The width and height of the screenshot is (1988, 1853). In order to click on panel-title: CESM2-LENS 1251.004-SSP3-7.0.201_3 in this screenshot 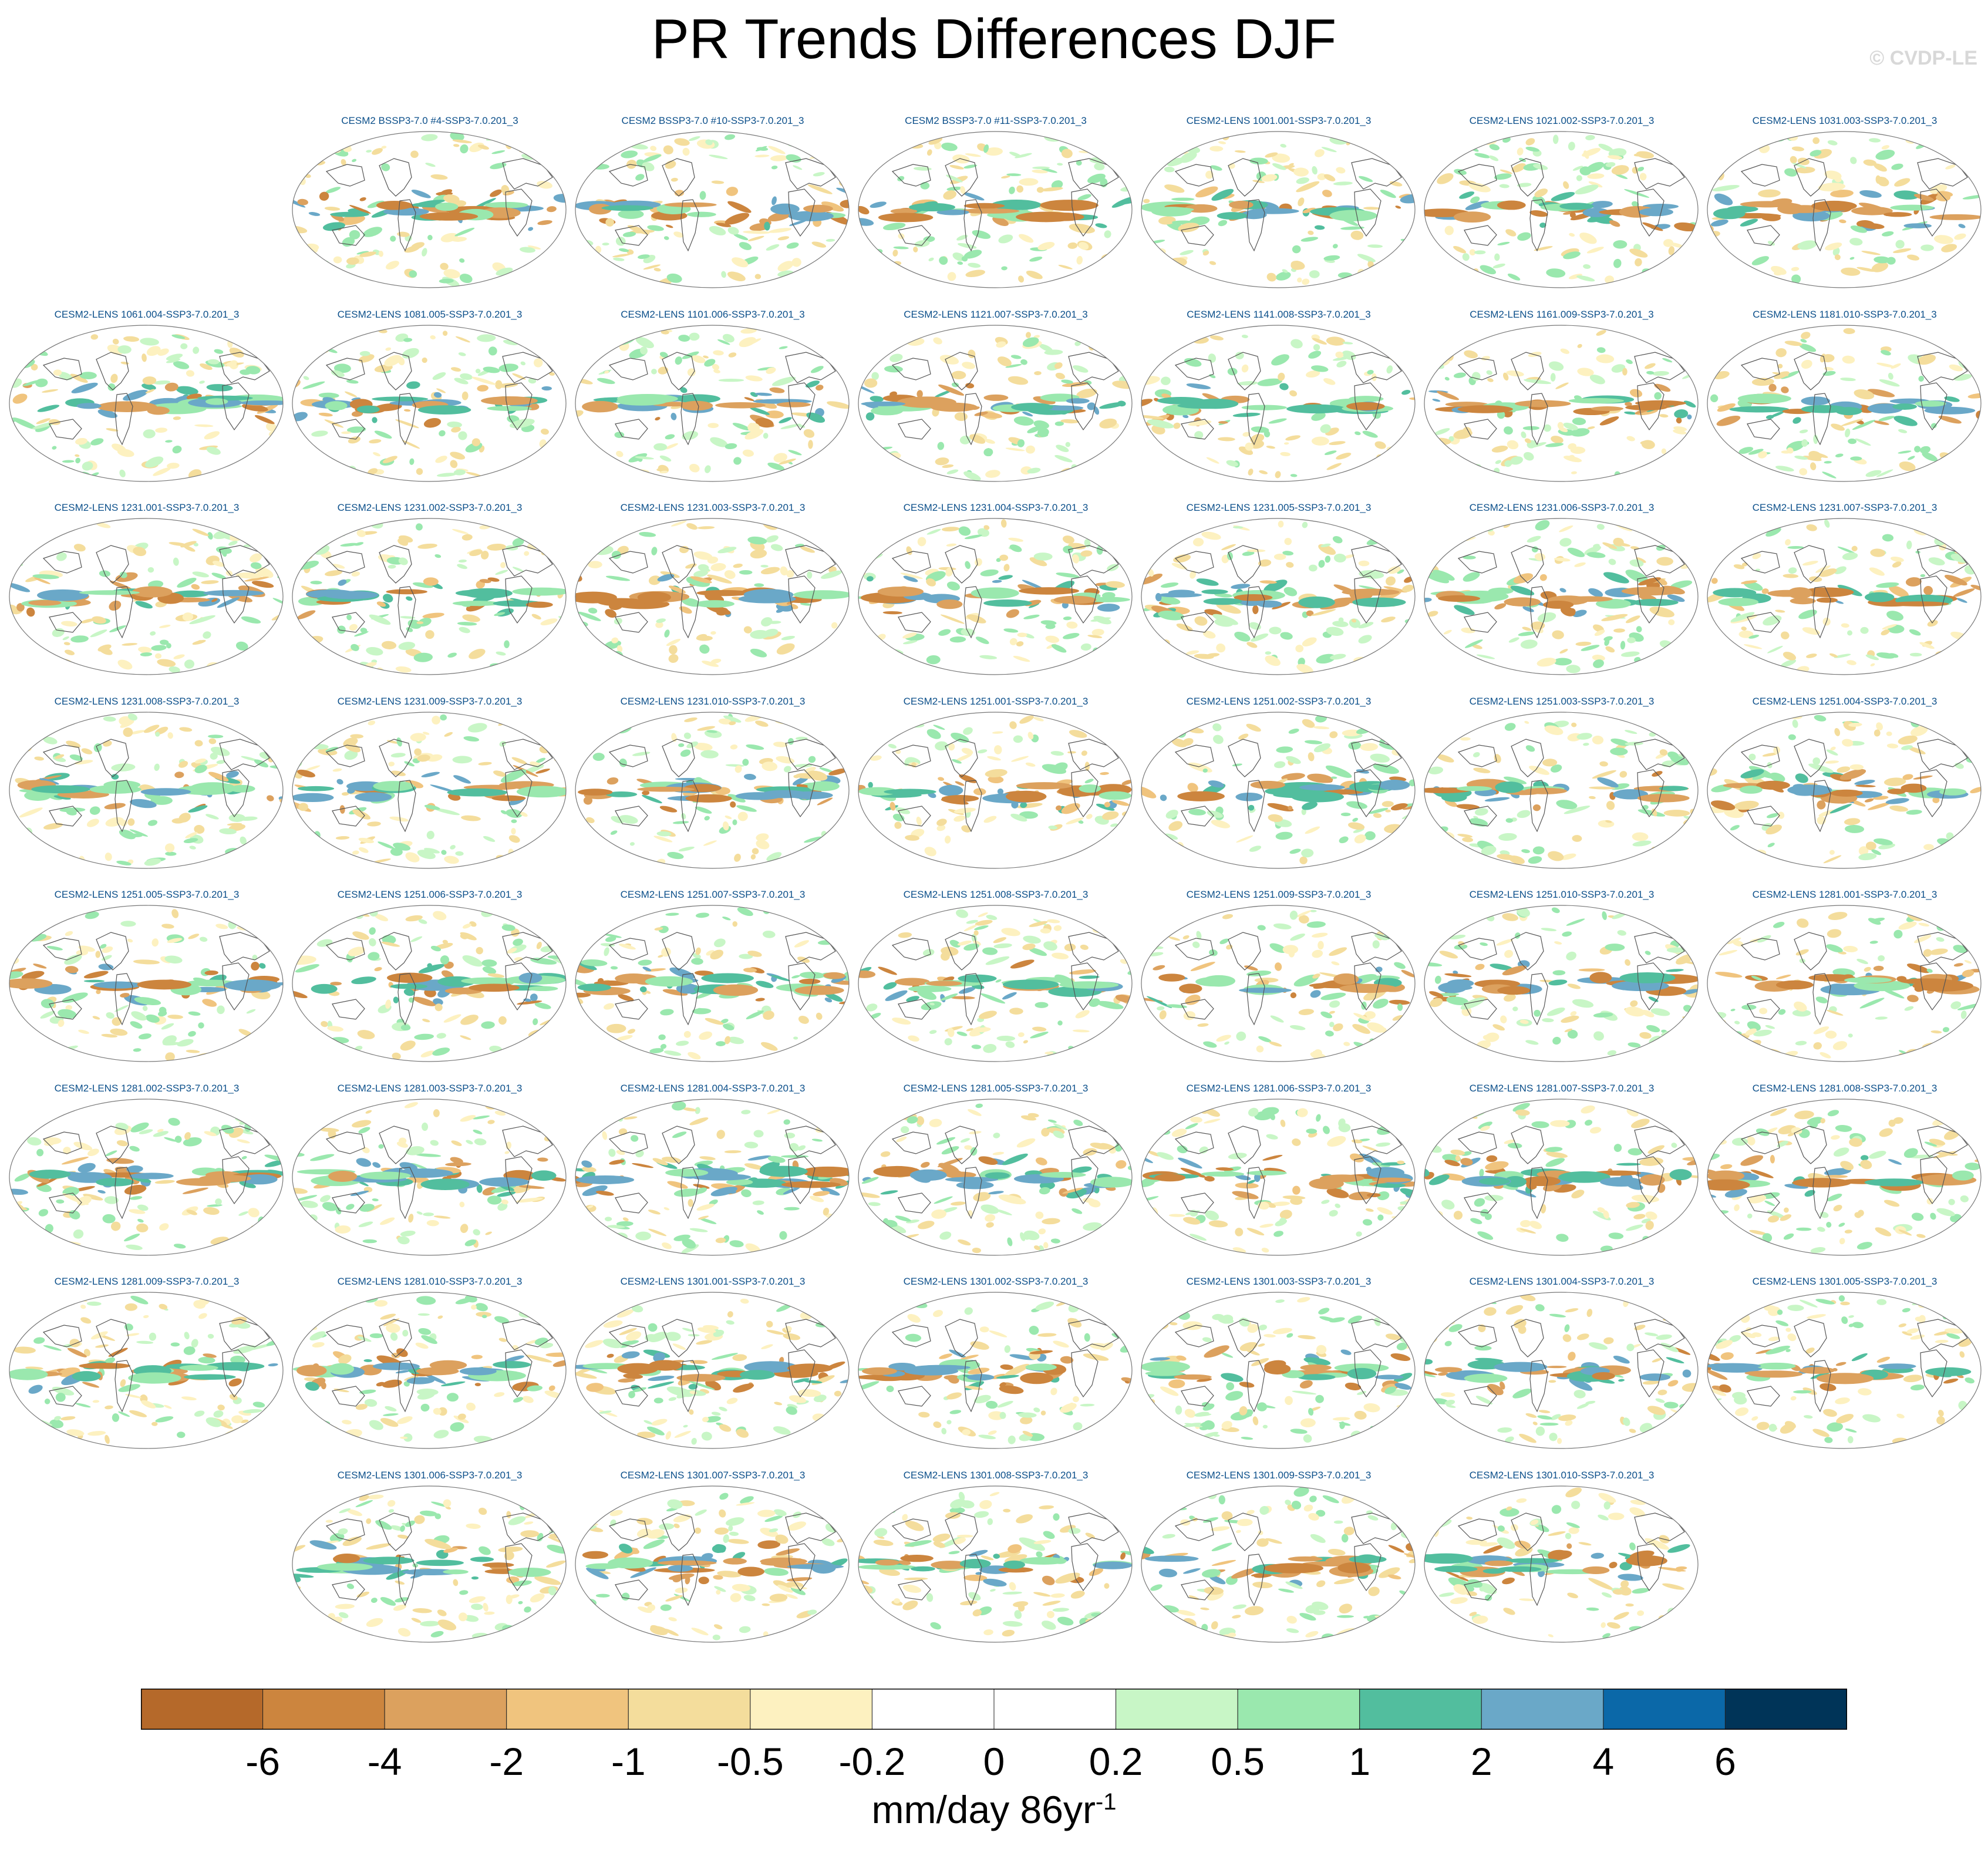, I will do `click(1845, 701)`.